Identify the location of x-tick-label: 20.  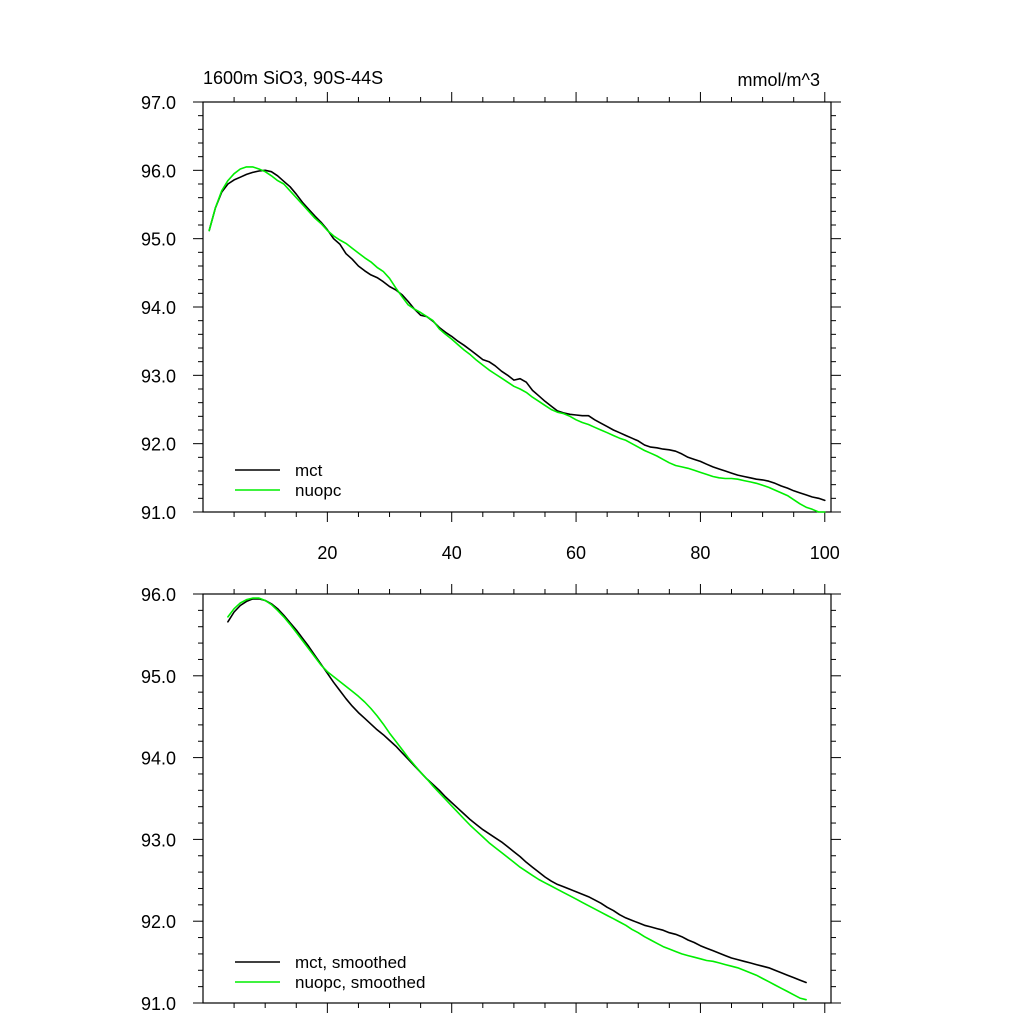
(327, 553).